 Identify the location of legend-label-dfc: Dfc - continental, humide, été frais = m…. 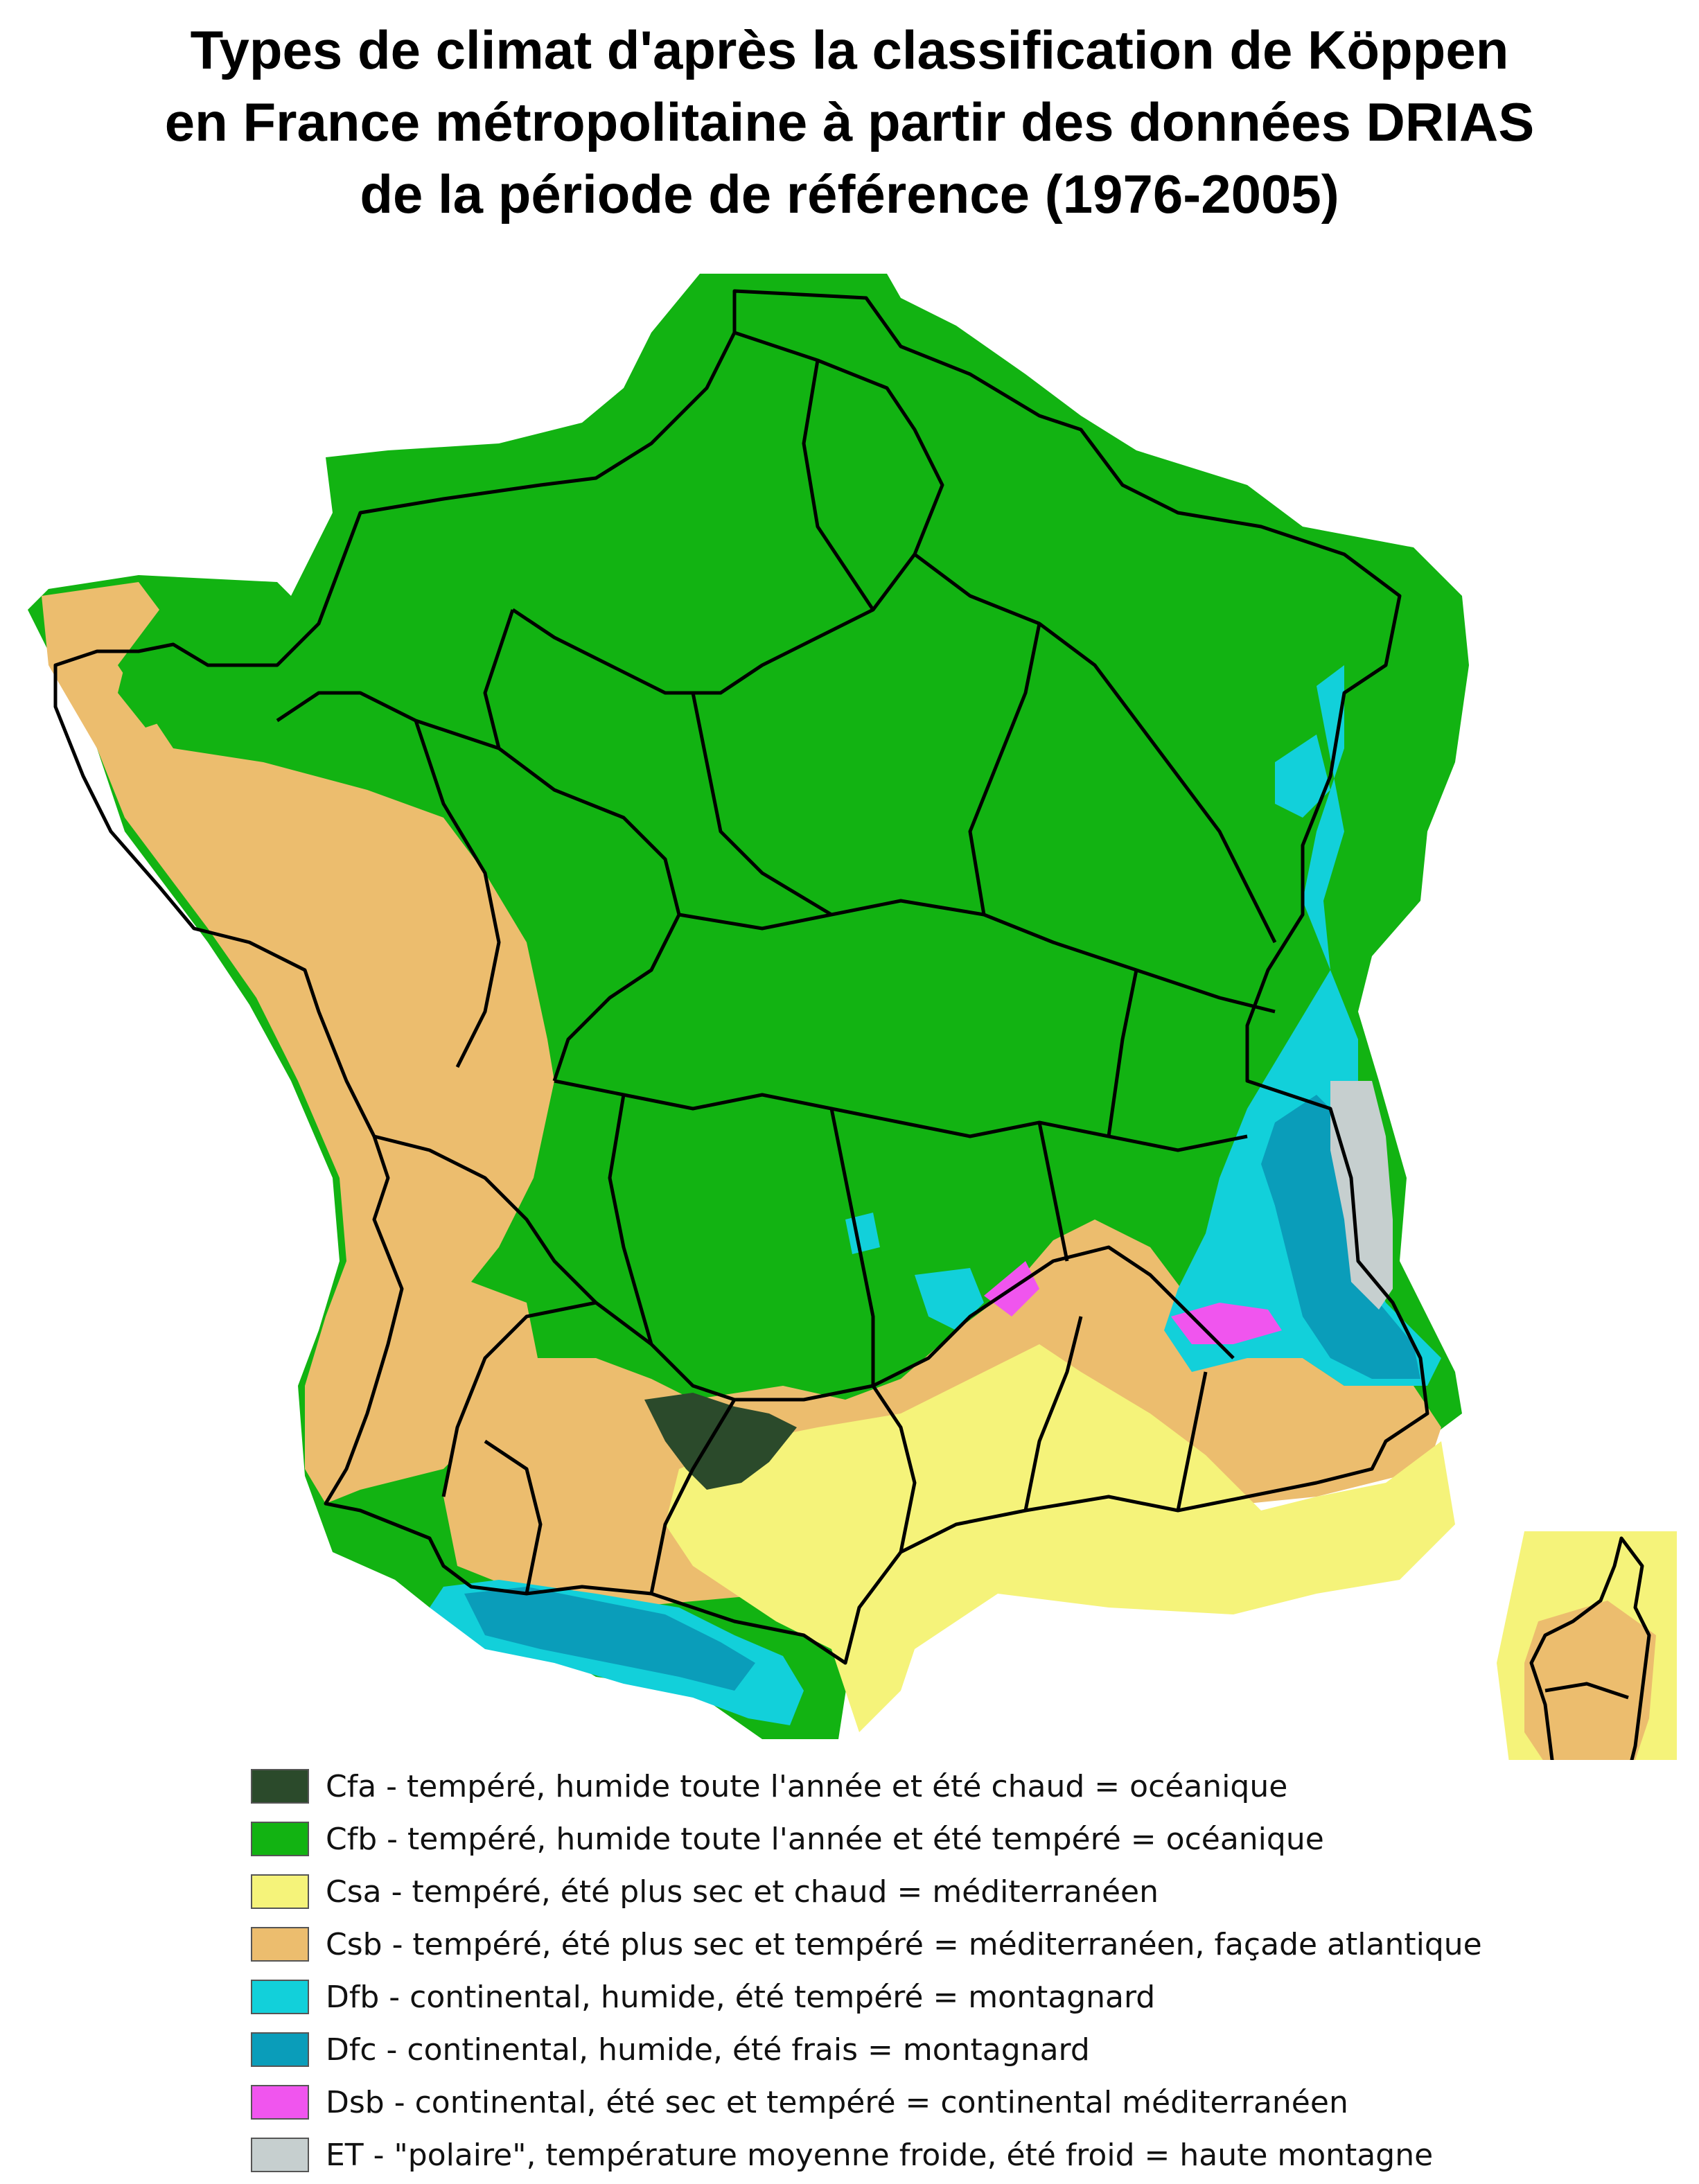
(708, 2050).